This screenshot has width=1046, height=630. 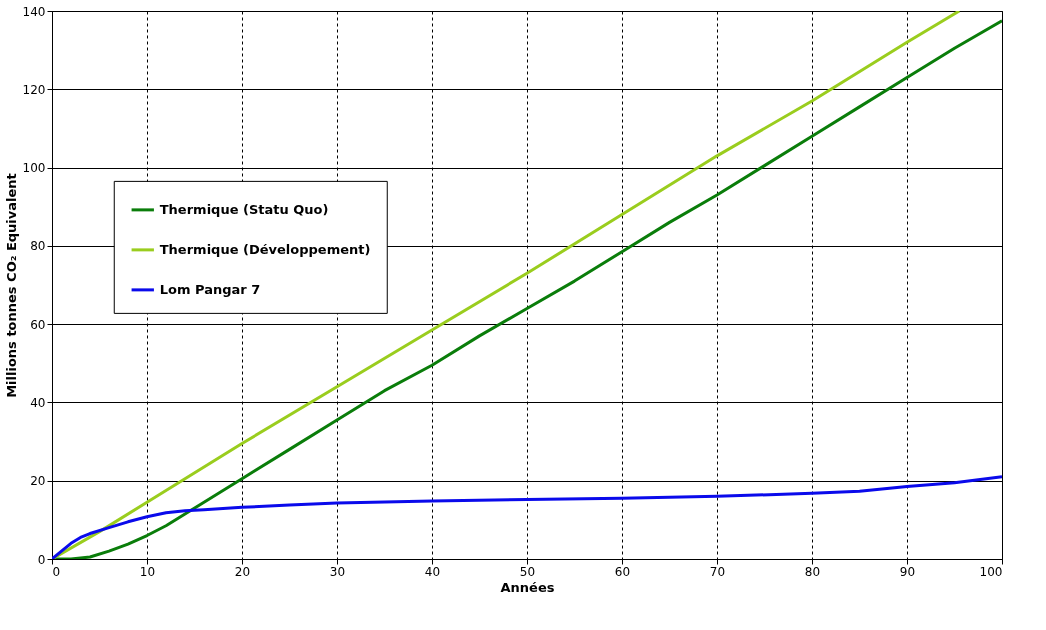 I want to click on y-tick-label: 60, so click(x=38, y=324).